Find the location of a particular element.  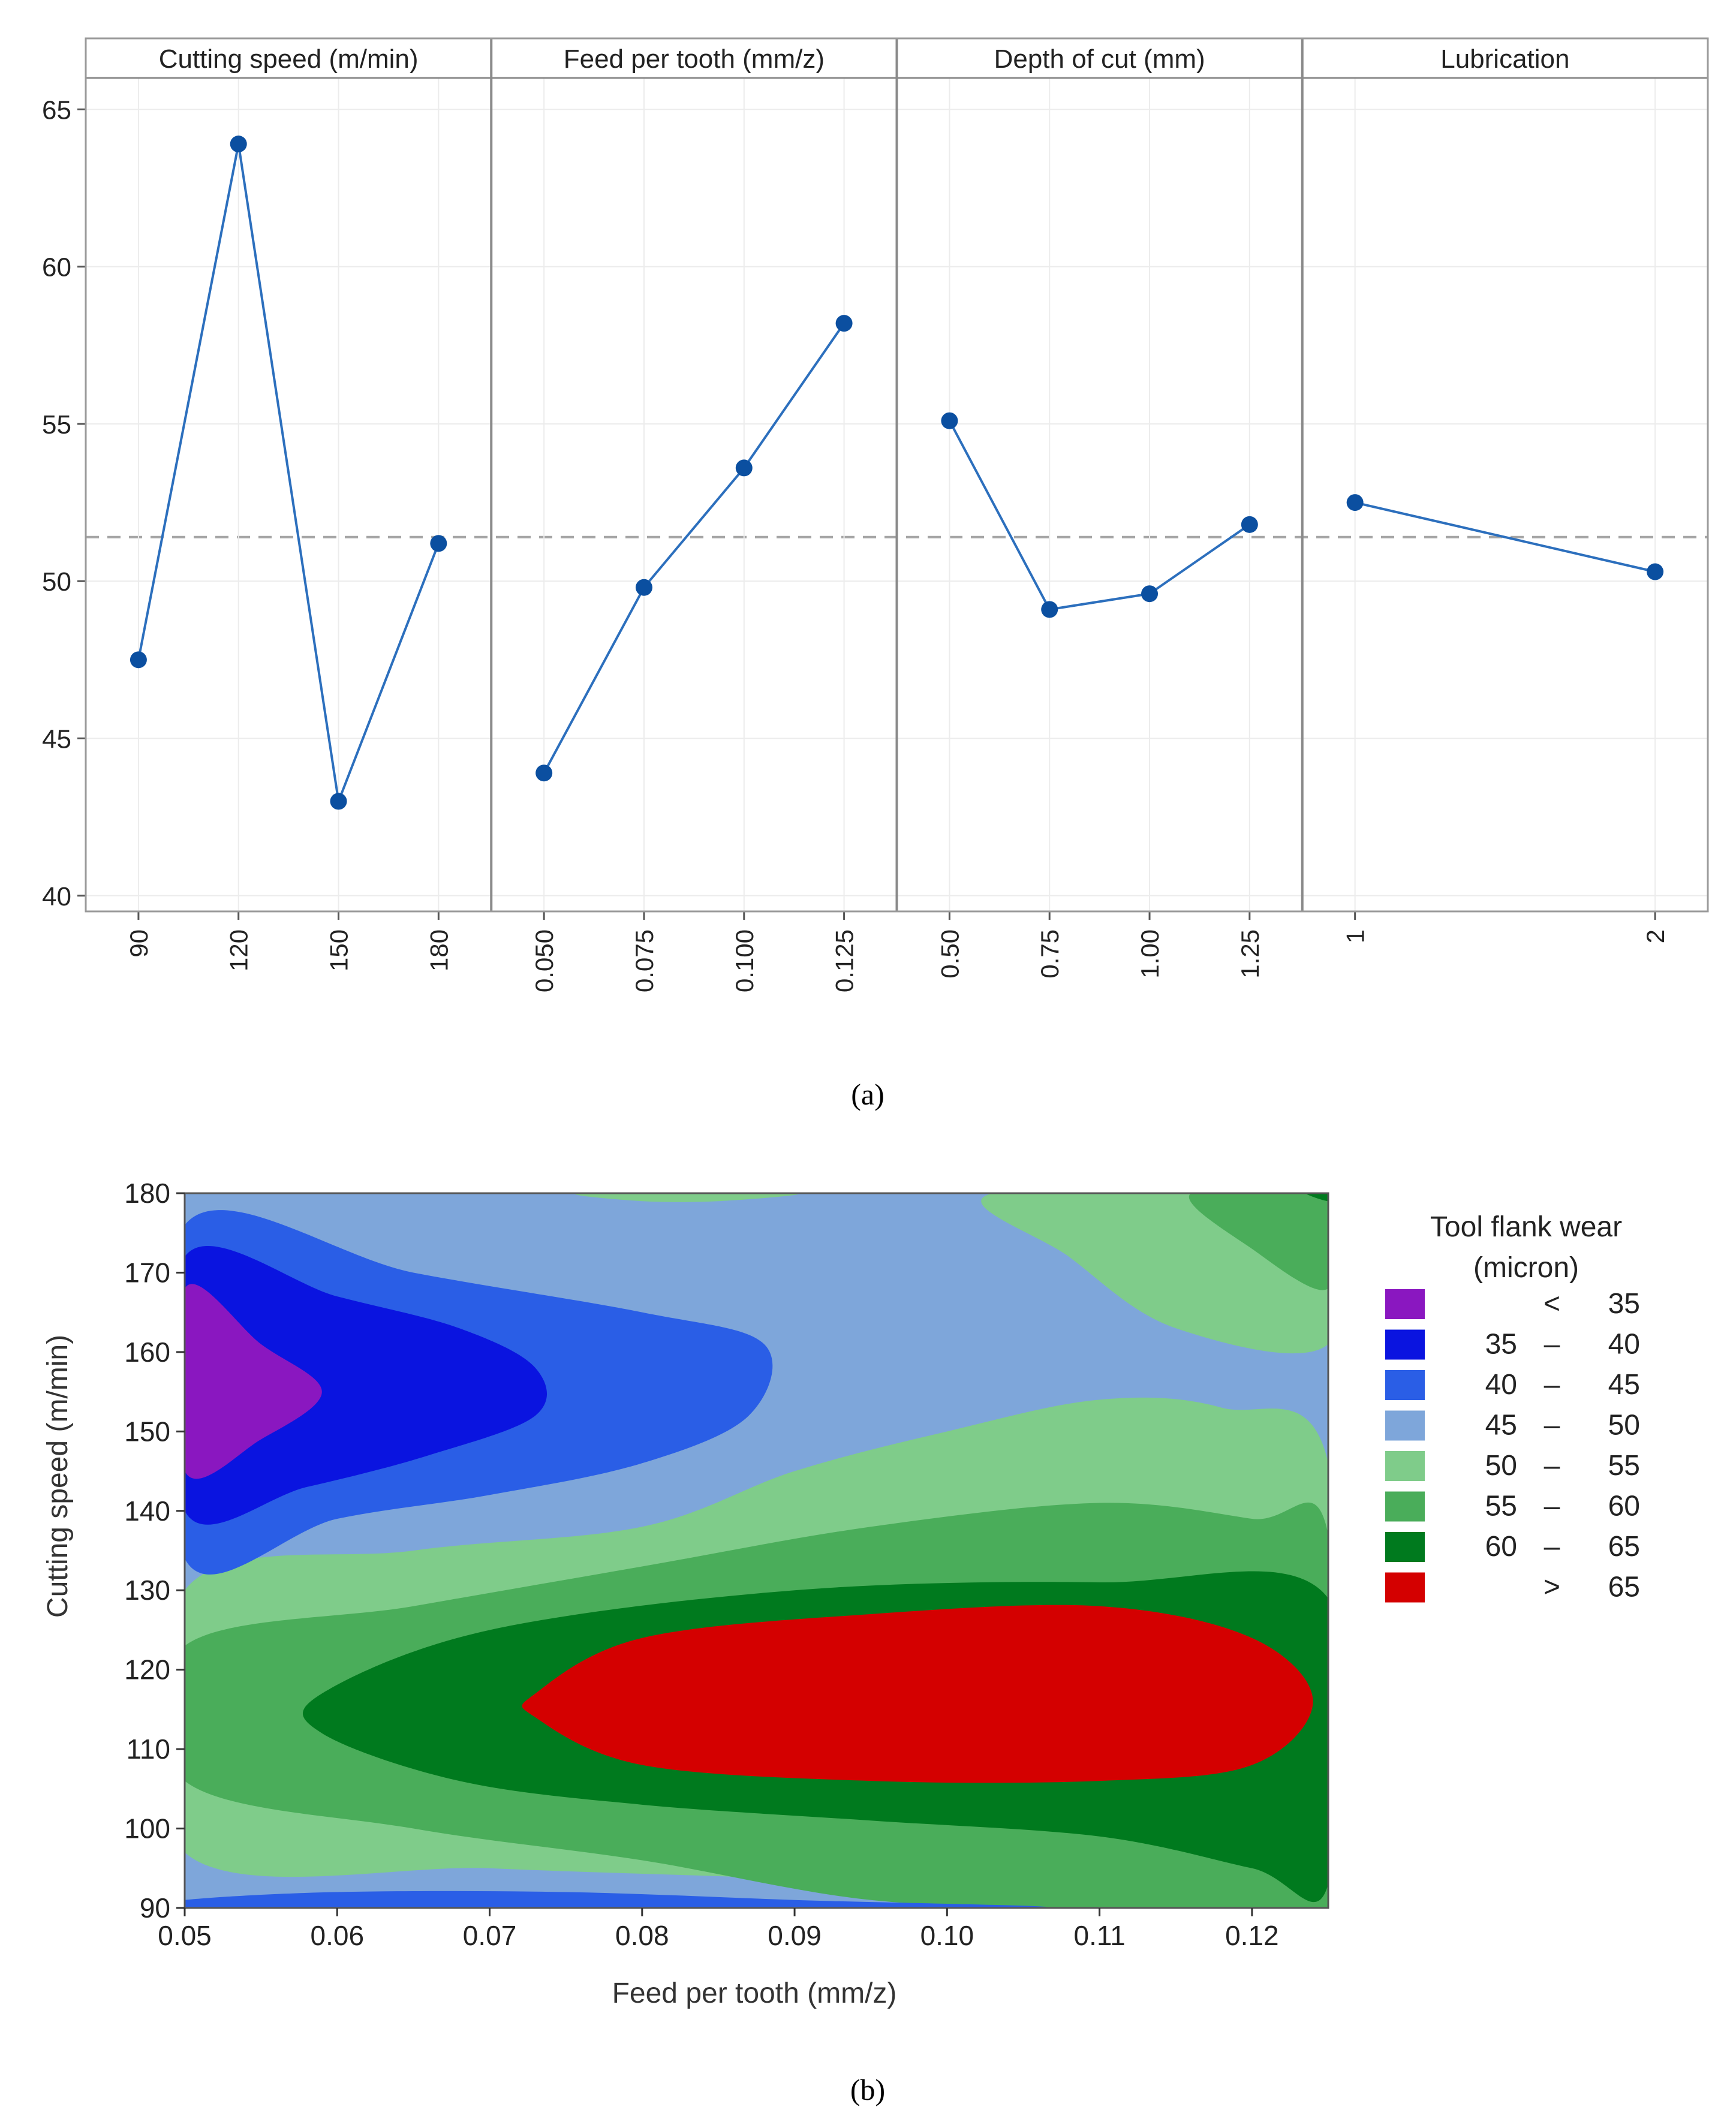

y-tick-label: 160 is located at coordinates (147, 1352).